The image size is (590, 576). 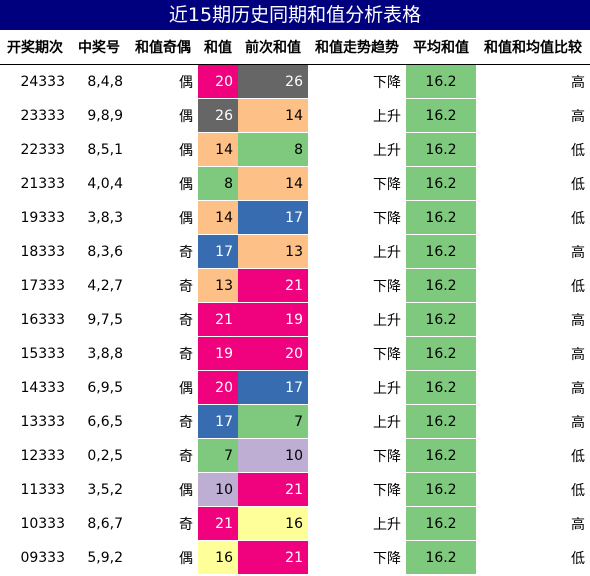 What do you see at coordinates (99, 421) in the screenshot?
I see `cell-numbers: 6,6,5` at bounding box center [99, 421].